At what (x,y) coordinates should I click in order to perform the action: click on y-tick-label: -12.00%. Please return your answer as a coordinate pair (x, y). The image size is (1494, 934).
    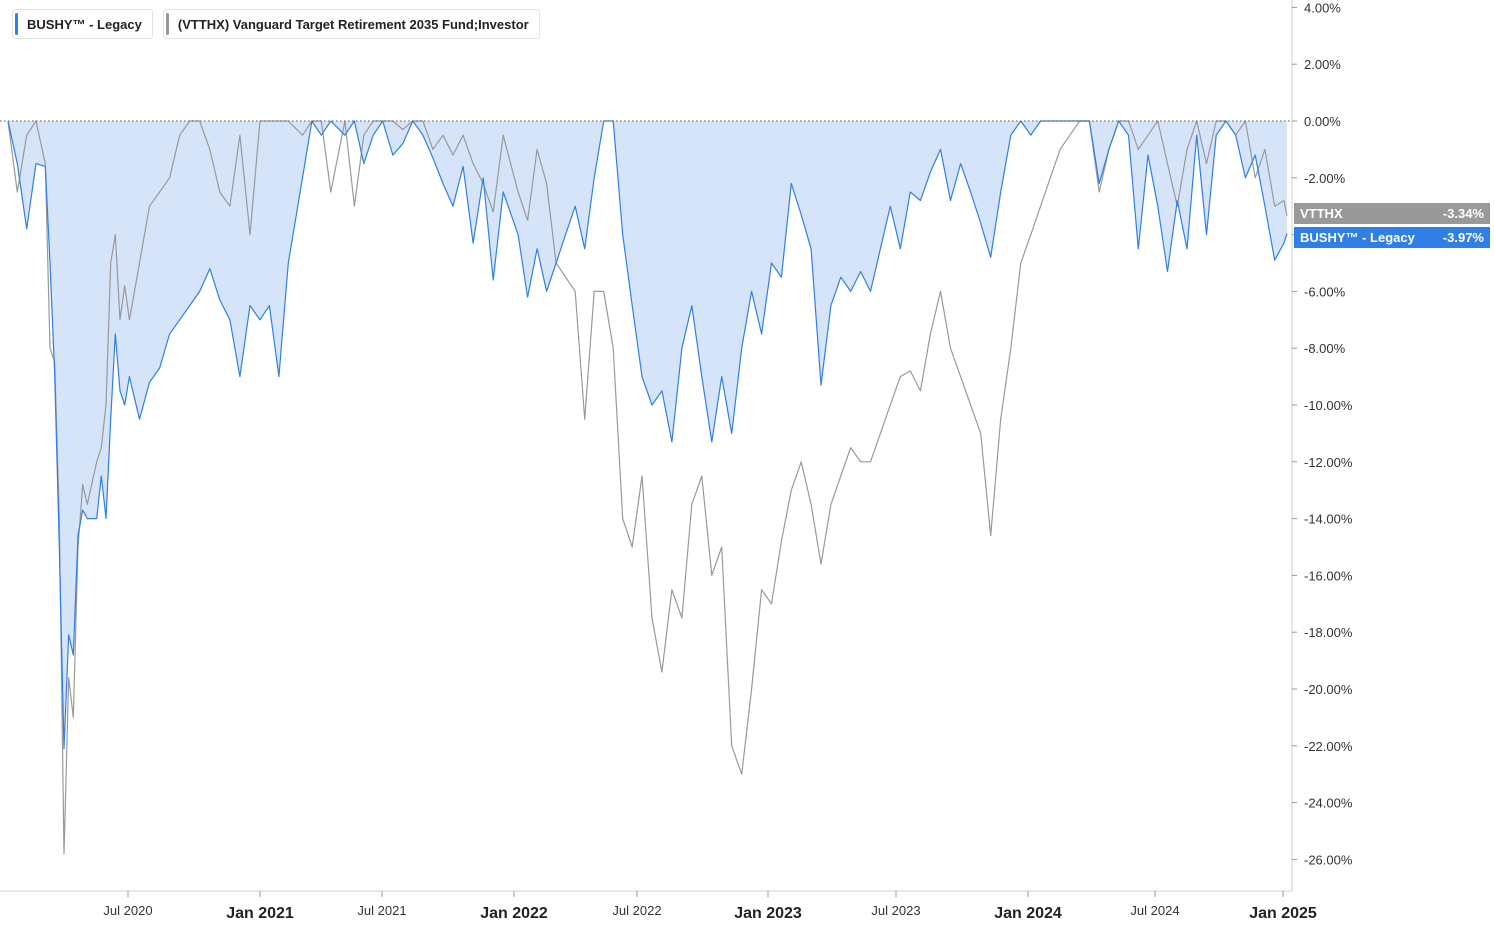
    Looking at the image, I should click on (1328, 462).